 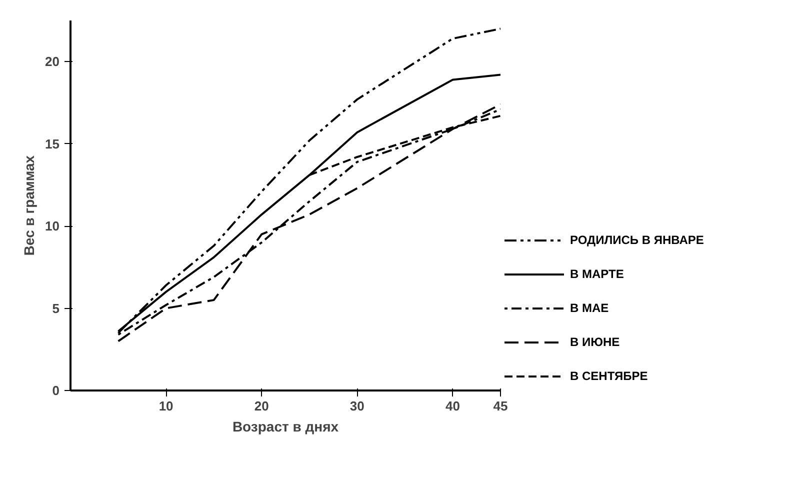 What do you see at coordinates (357, 406) in the screenshot?
I see `x-tick-label: 30` at bounding box center [357, 406].